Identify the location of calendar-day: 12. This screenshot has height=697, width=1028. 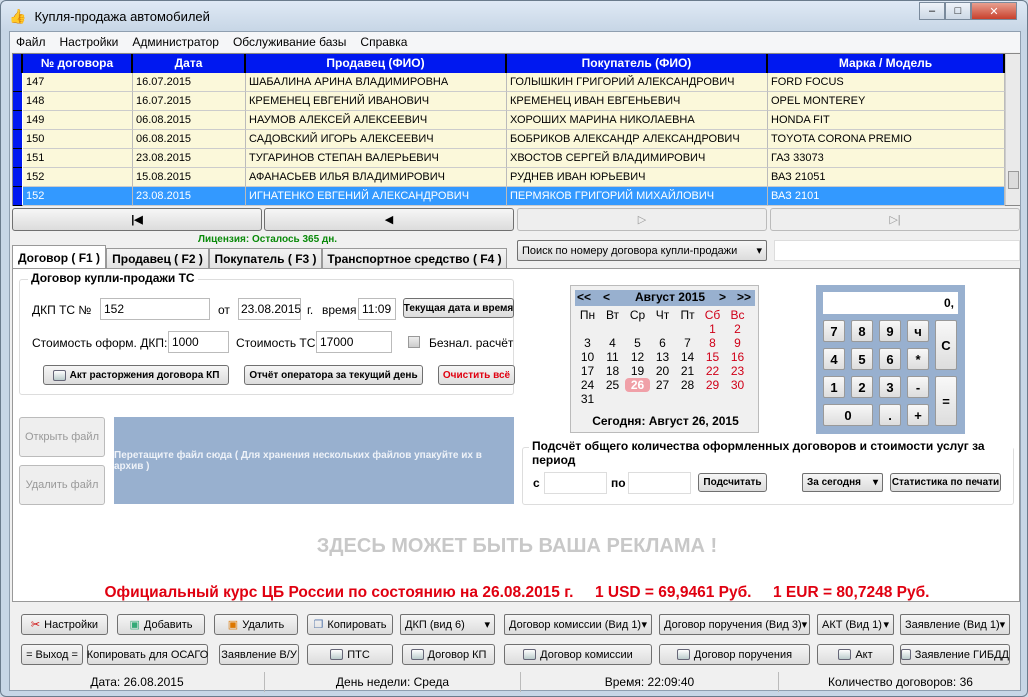
(637, 357).